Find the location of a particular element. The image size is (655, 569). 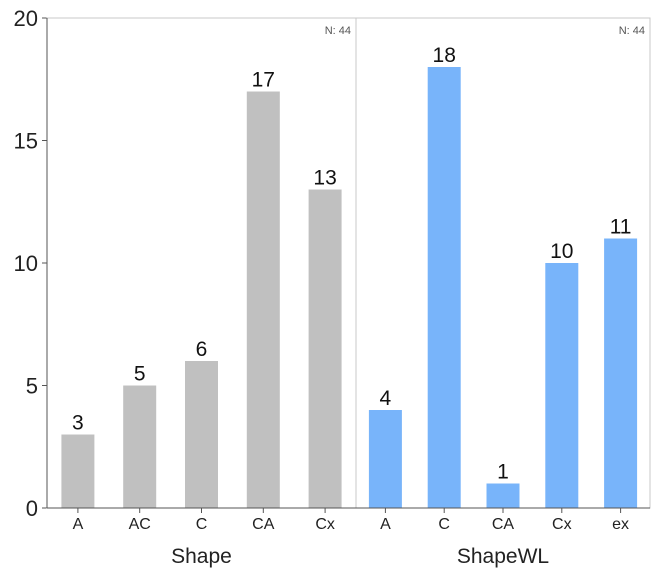

bar-value-label: 5 is located at coordinates (140, 374).